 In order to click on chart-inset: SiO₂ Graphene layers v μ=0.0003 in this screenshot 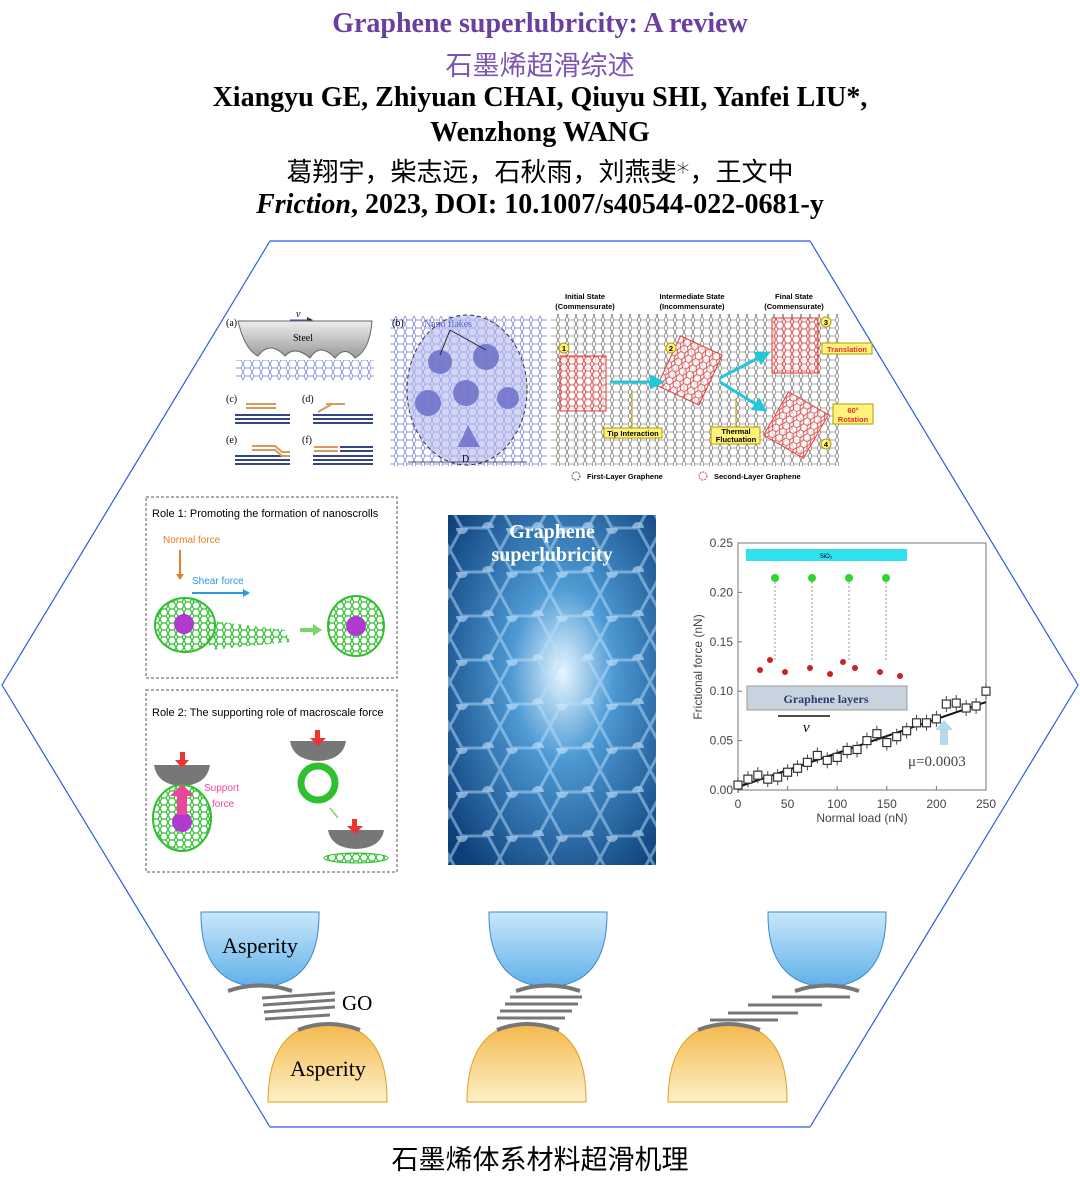, I will do `click(856, 659)`.